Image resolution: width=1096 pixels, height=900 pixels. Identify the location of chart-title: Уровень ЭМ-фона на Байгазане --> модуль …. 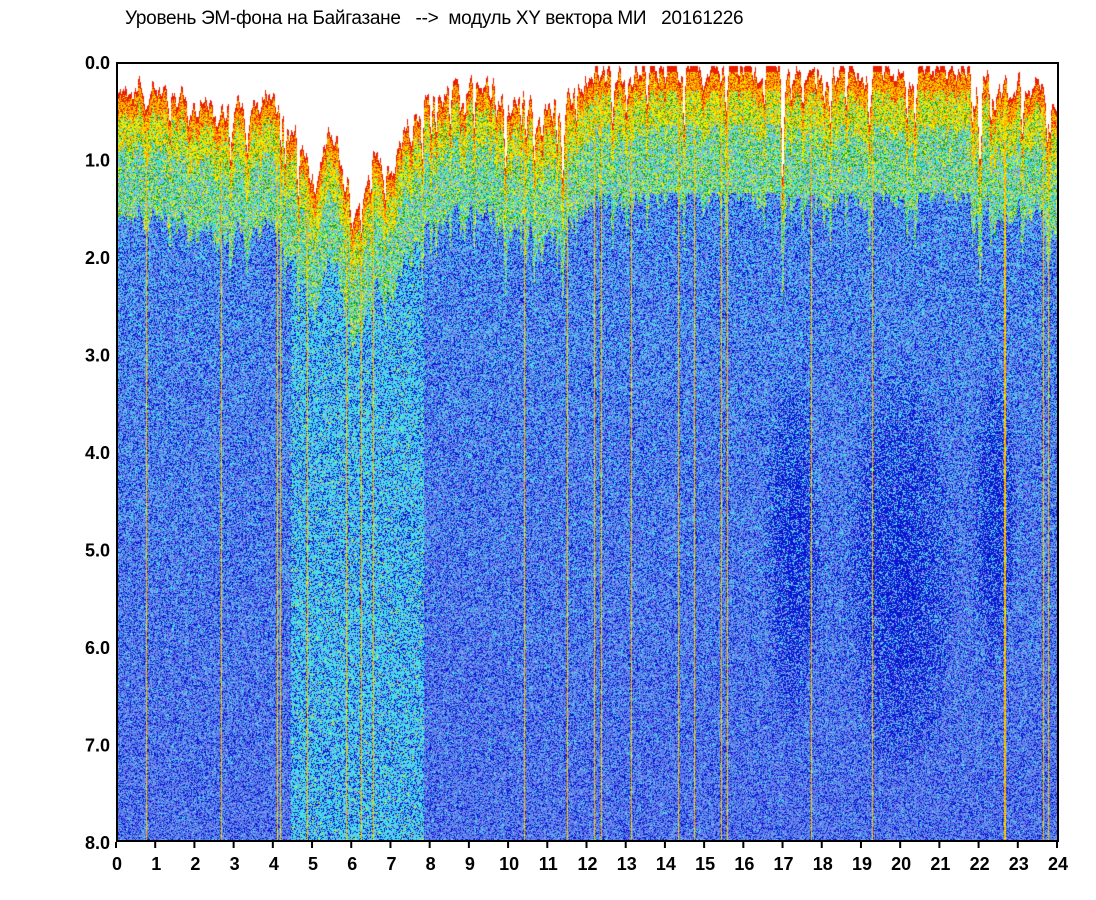
(434, 18).